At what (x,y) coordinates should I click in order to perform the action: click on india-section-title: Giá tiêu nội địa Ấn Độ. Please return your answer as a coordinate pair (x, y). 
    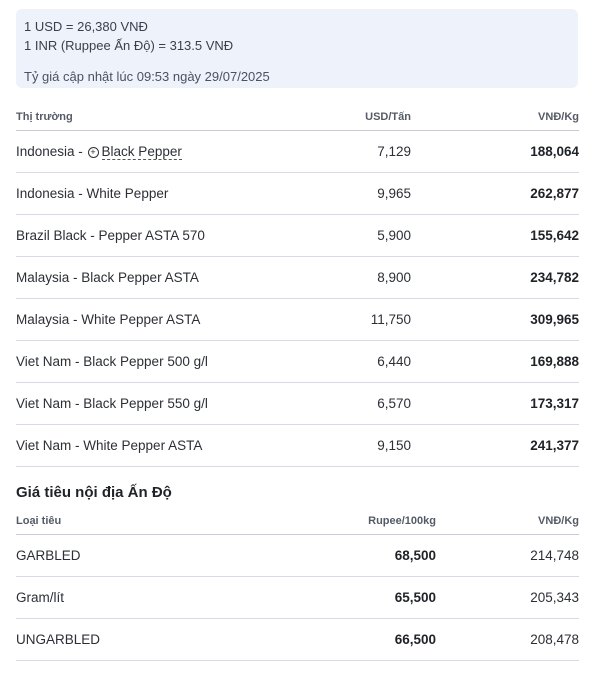
    Looking at the image, I should click on (94, 492).